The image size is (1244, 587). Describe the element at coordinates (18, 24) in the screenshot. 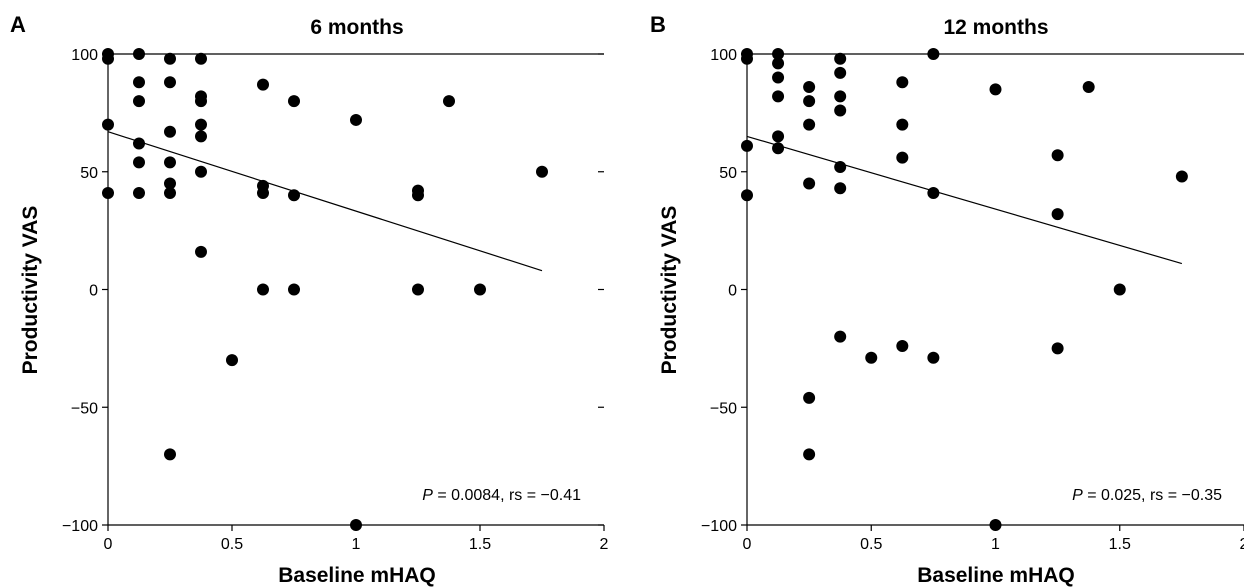

I see `panel-letter: A` at that location.